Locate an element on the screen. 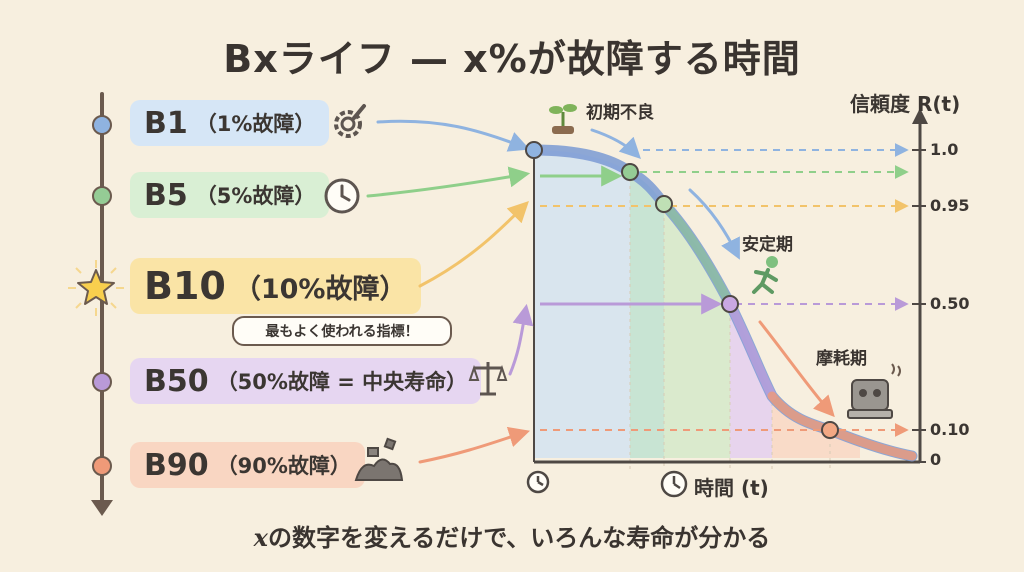 The height and width of the screenshot is (572, 1024). b50-code: B50 is located at coordinates (176, 381).